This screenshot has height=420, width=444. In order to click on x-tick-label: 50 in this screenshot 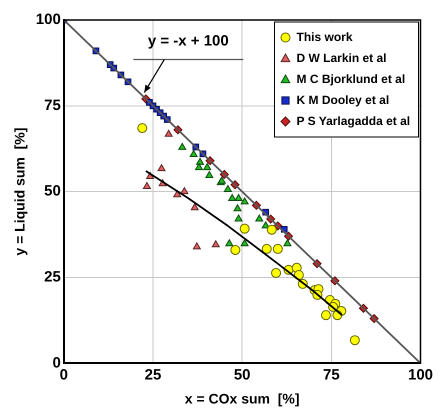, I will do `click(242, 375)`.